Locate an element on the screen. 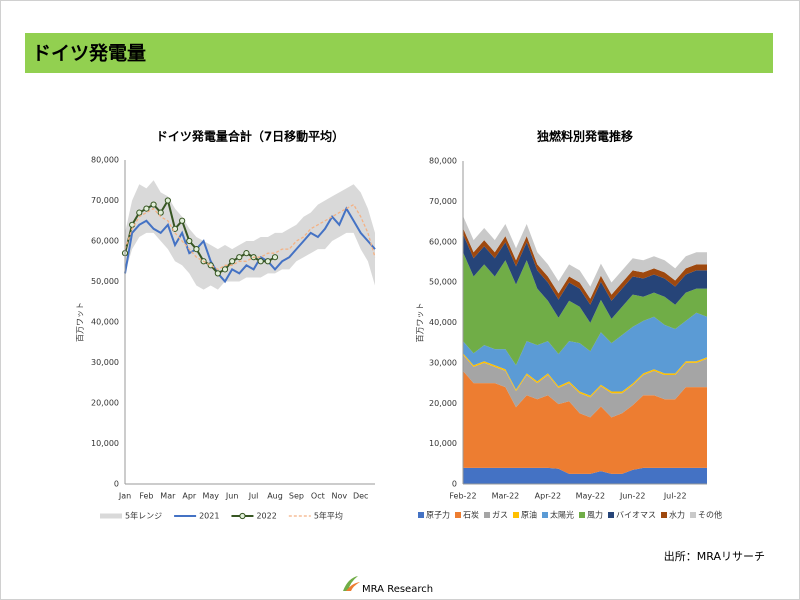 Image resolution: width=800 pixels, height=600 pixels. legend-marker is located at coordinates (242, 516).